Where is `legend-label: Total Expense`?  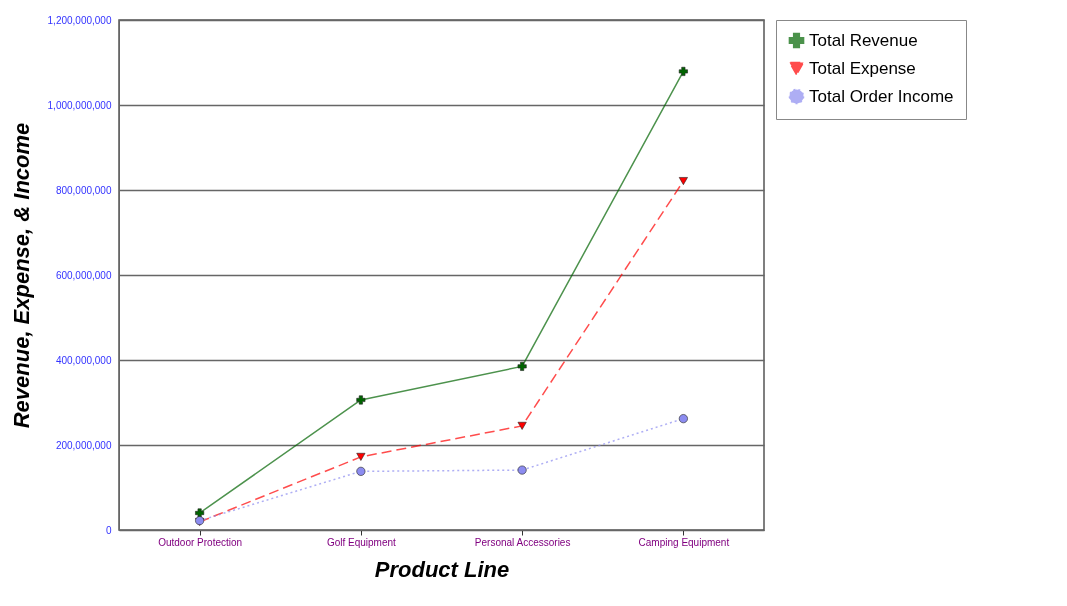
legend-label: Total Expense is located at coordinates (862, 68).